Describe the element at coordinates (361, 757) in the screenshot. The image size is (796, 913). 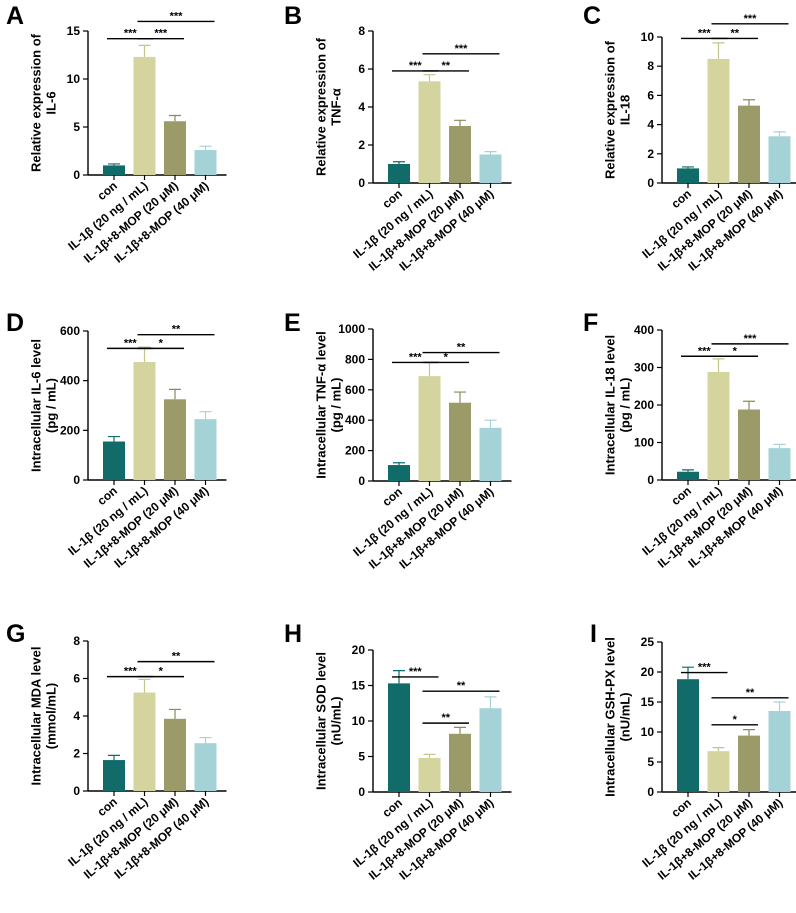
I see `y-tick-label: 5` at that location.